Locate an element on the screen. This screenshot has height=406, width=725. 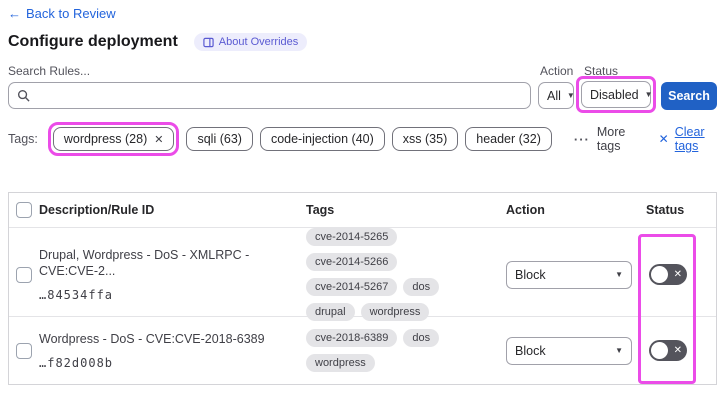
back-arrow-icon: ← is located at coordinates (14, 13).